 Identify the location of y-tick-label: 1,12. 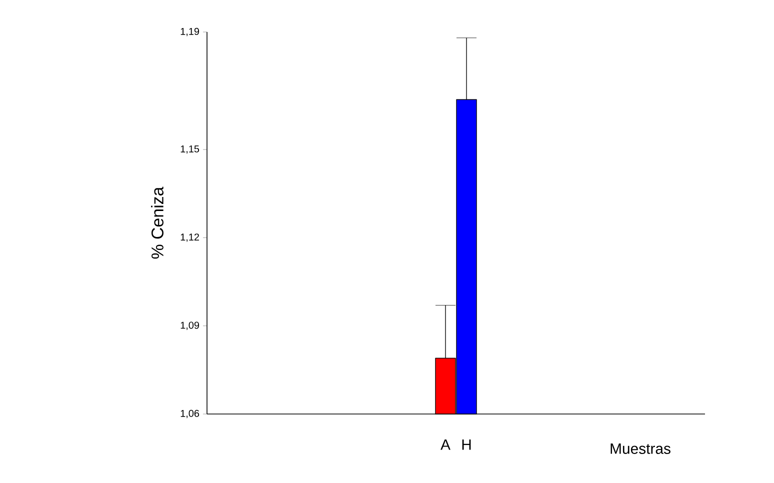
(189, 238).